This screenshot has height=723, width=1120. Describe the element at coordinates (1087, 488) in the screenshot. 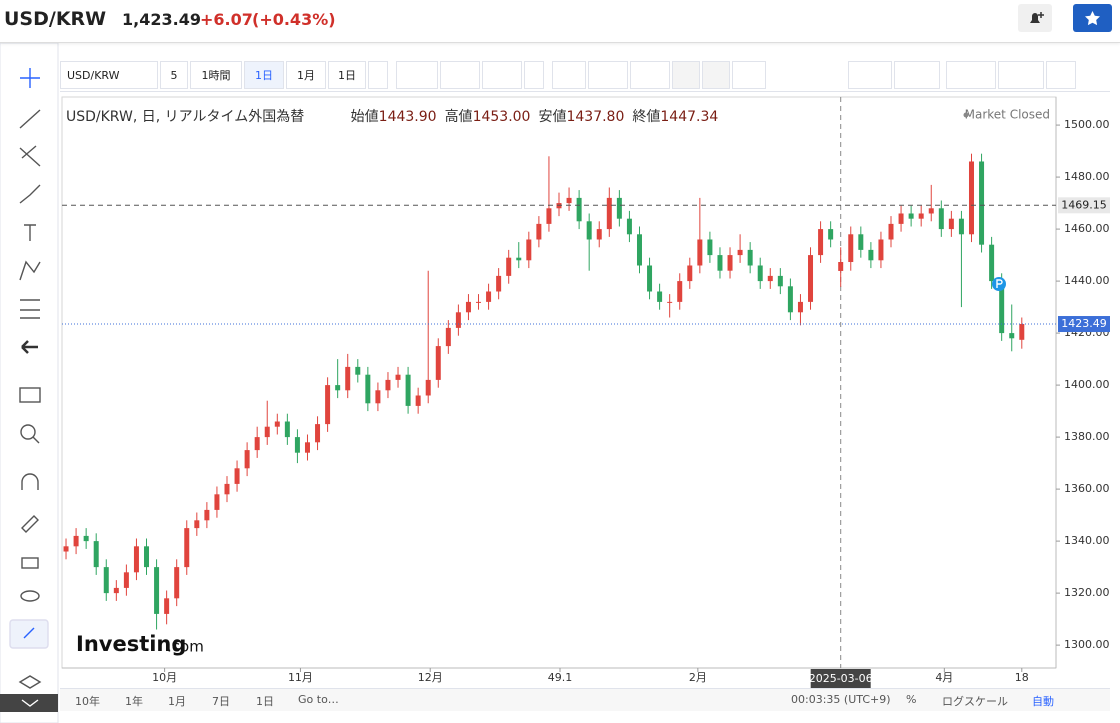

I see `y-tick-label: 1360.00` at that location.